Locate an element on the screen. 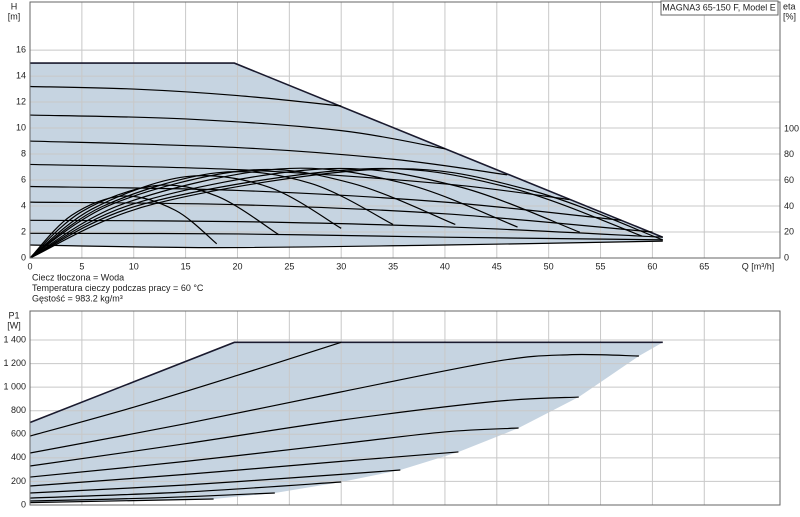  x-tick-label: 60 is located at coordinates (652, 266).